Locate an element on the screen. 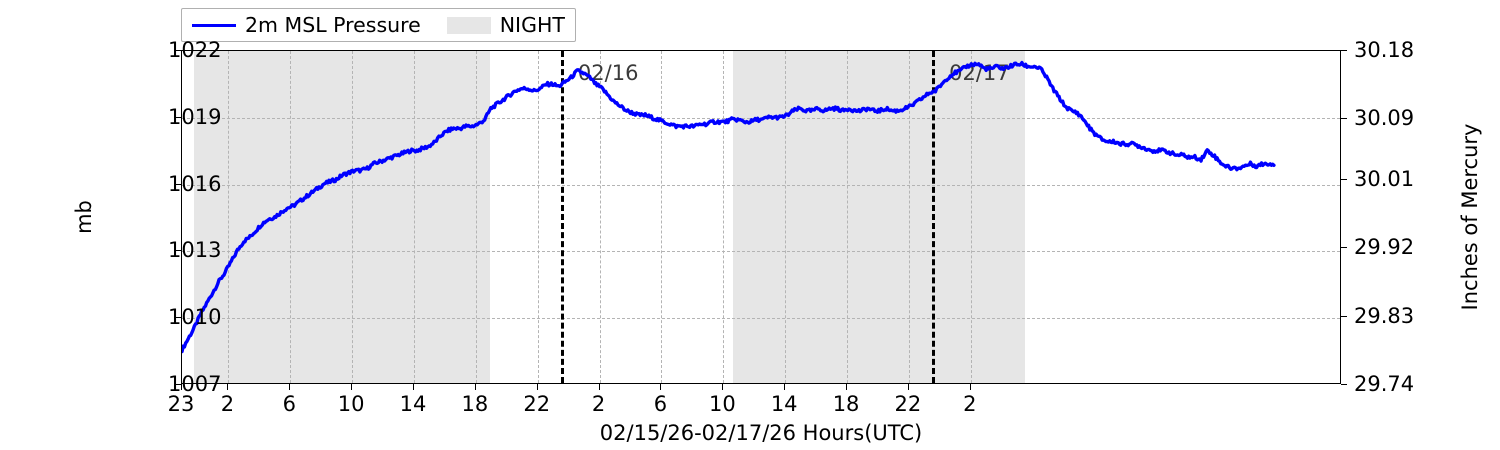 The width and height of the screenshot is (1500, 450). y-tick-label-right: 30.01 is located at coordinates (1384, 179).